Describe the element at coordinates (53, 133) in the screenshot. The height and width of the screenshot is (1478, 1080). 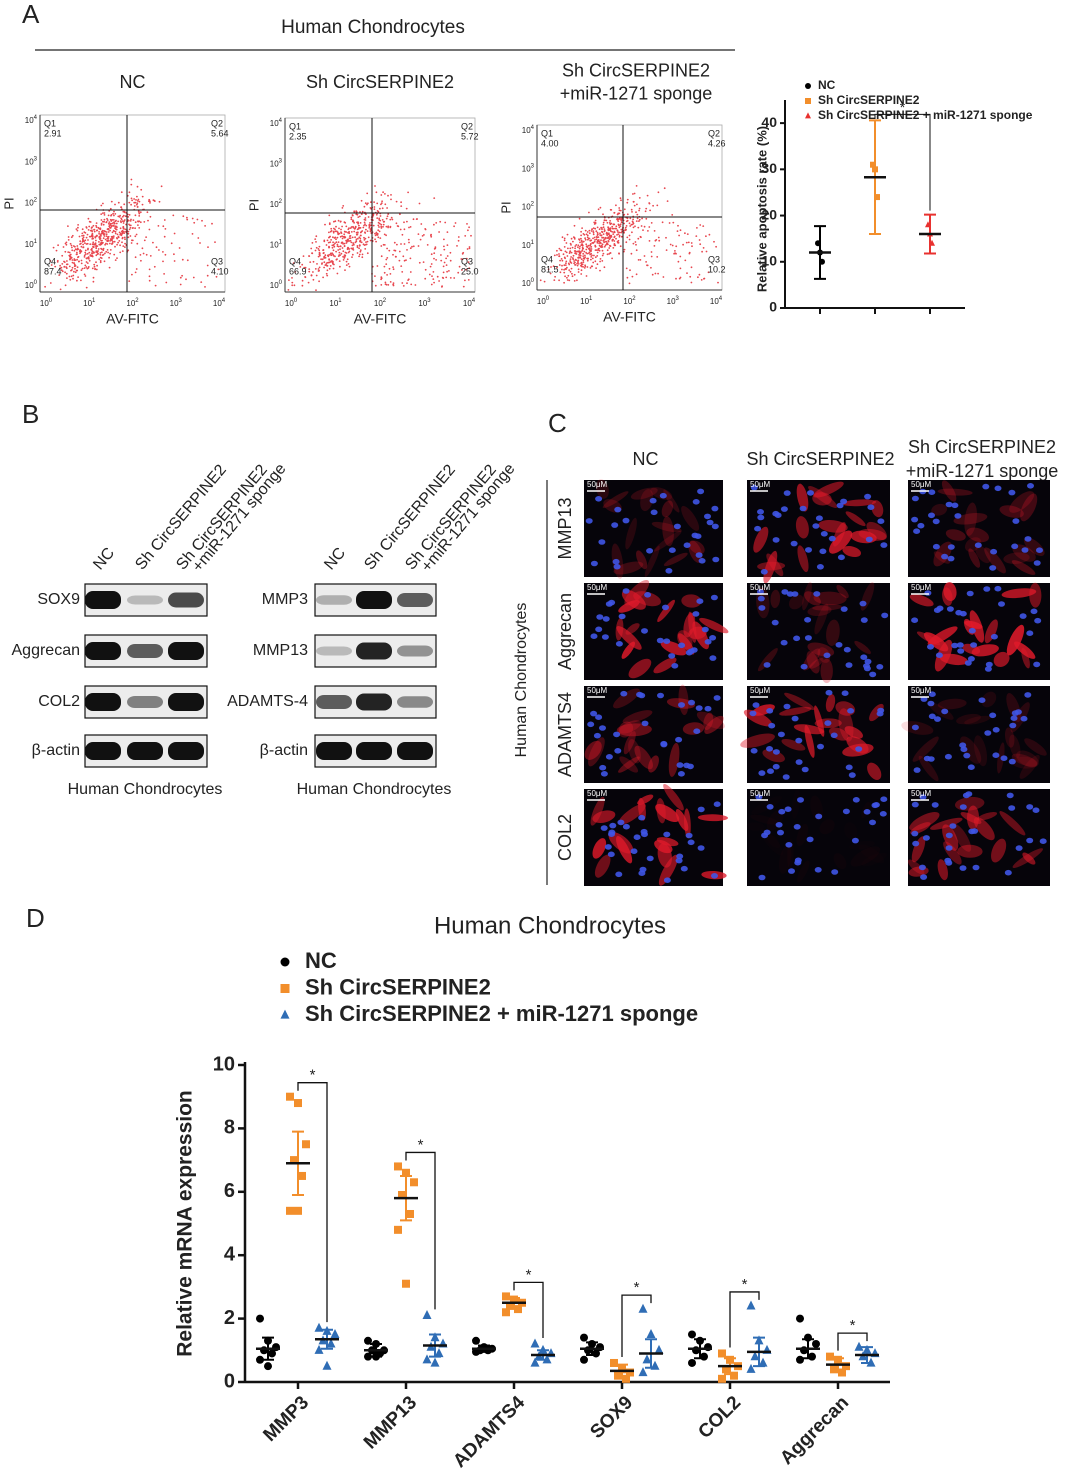
I see `quadrant-value: 2.91` at that location.